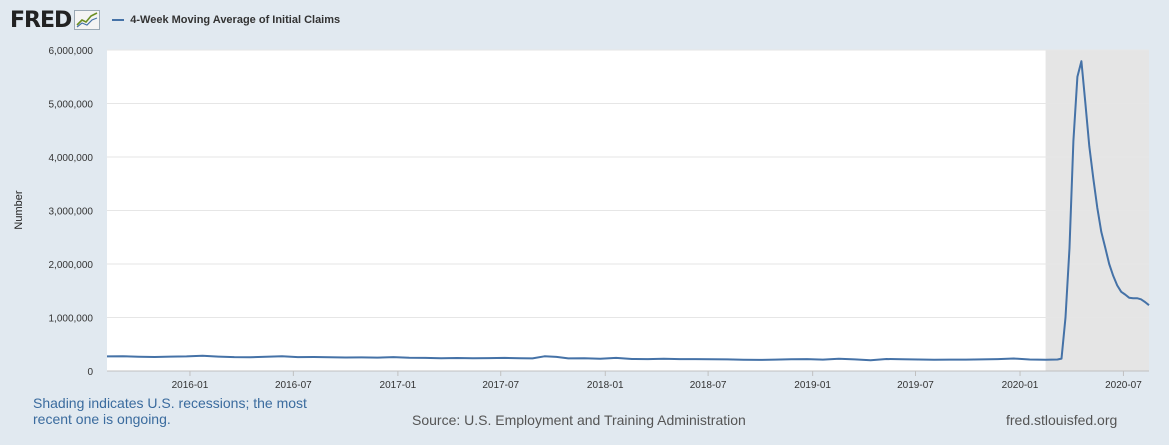  I want to click on fred-url-link: fred.stlouisfed.org, so click(1062, 420).